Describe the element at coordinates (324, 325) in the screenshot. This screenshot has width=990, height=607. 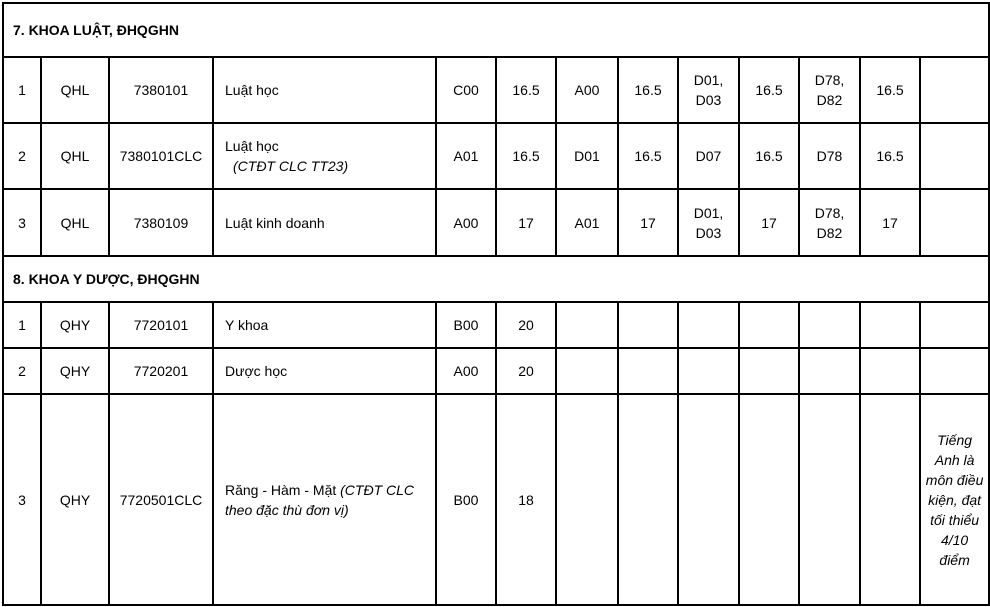
I see `major-name-cell: Y khoa` at that location.